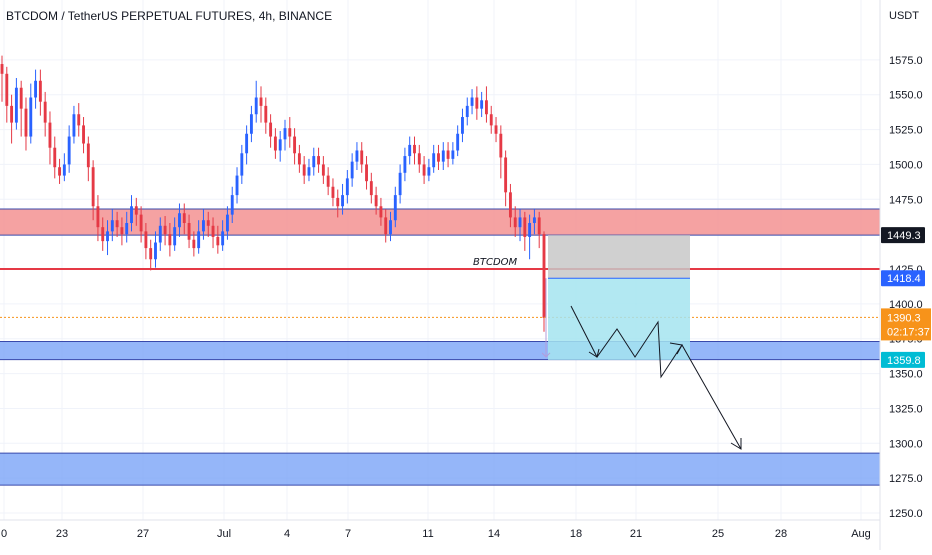  Describe the element at coordinates (908, 332) in the screenshot. I see `price-tag-countdown: 02:17:37` at that location.